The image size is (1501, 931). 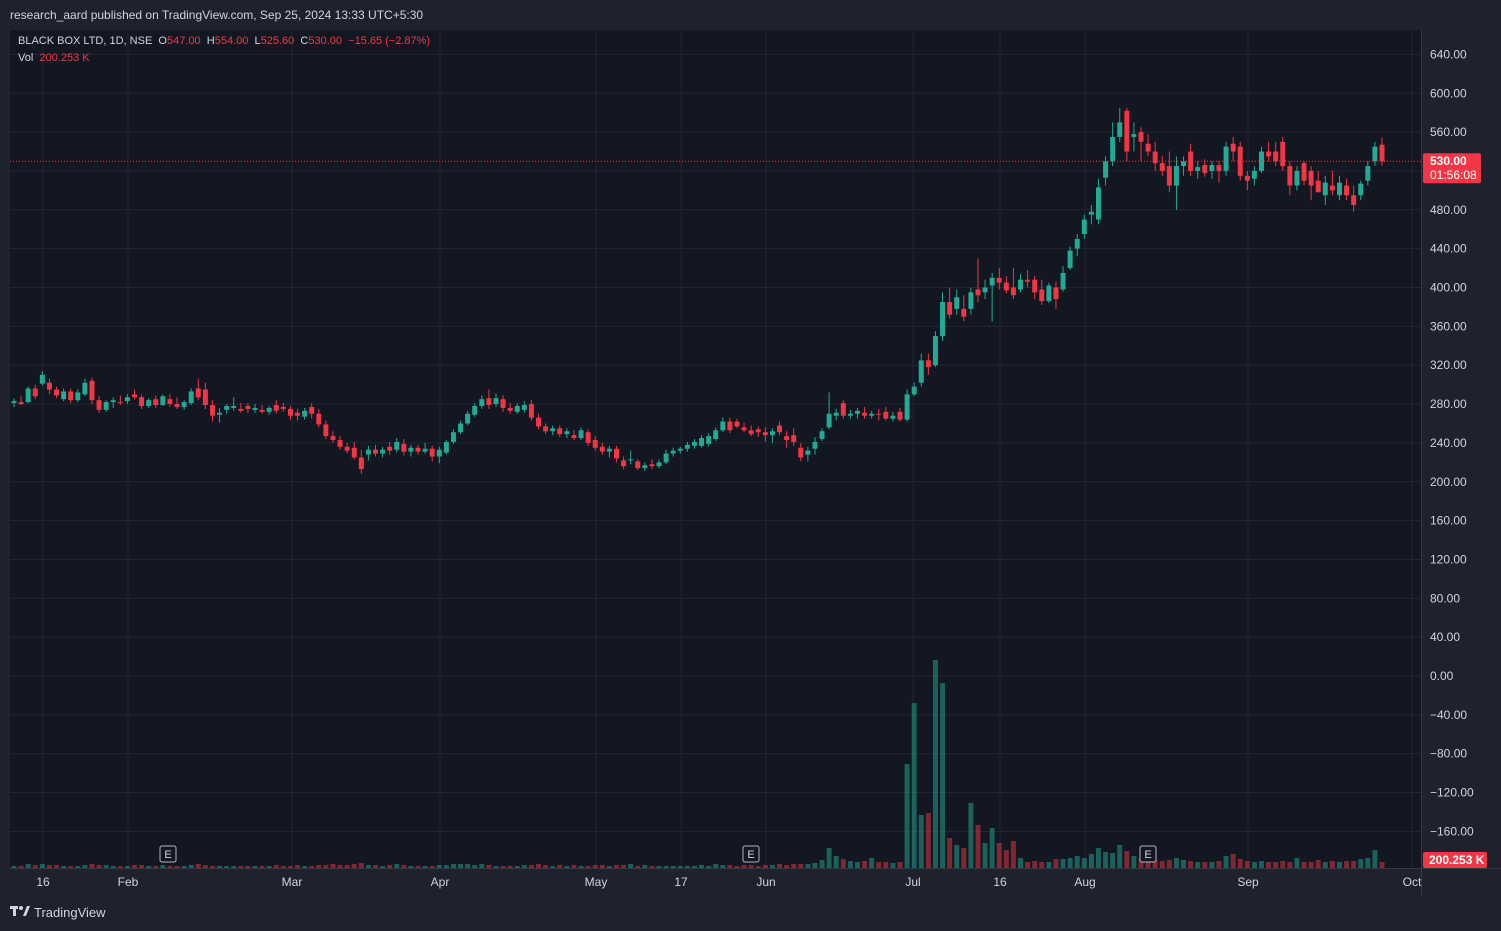 I want to click on price-axis-tick-label: 640.00, so click(x=1448, y=54).